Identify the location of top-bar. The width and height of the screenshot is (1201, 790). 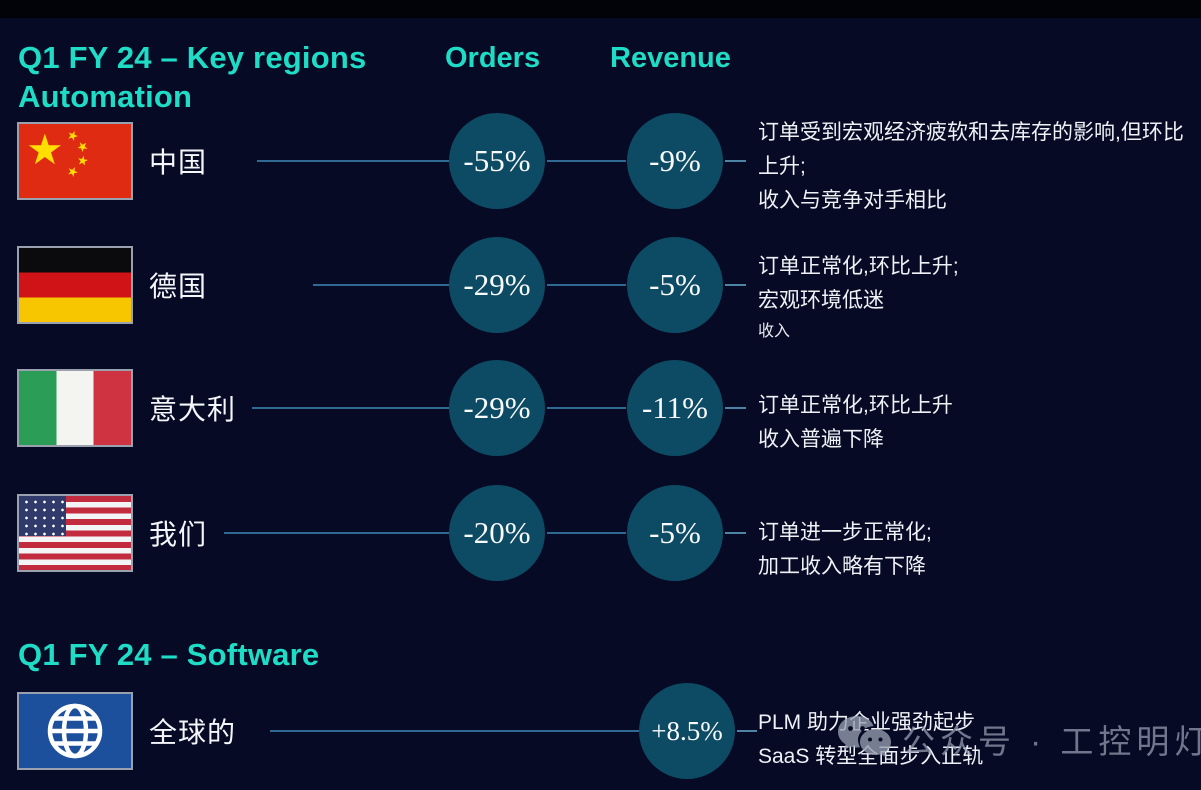
(600, 9).